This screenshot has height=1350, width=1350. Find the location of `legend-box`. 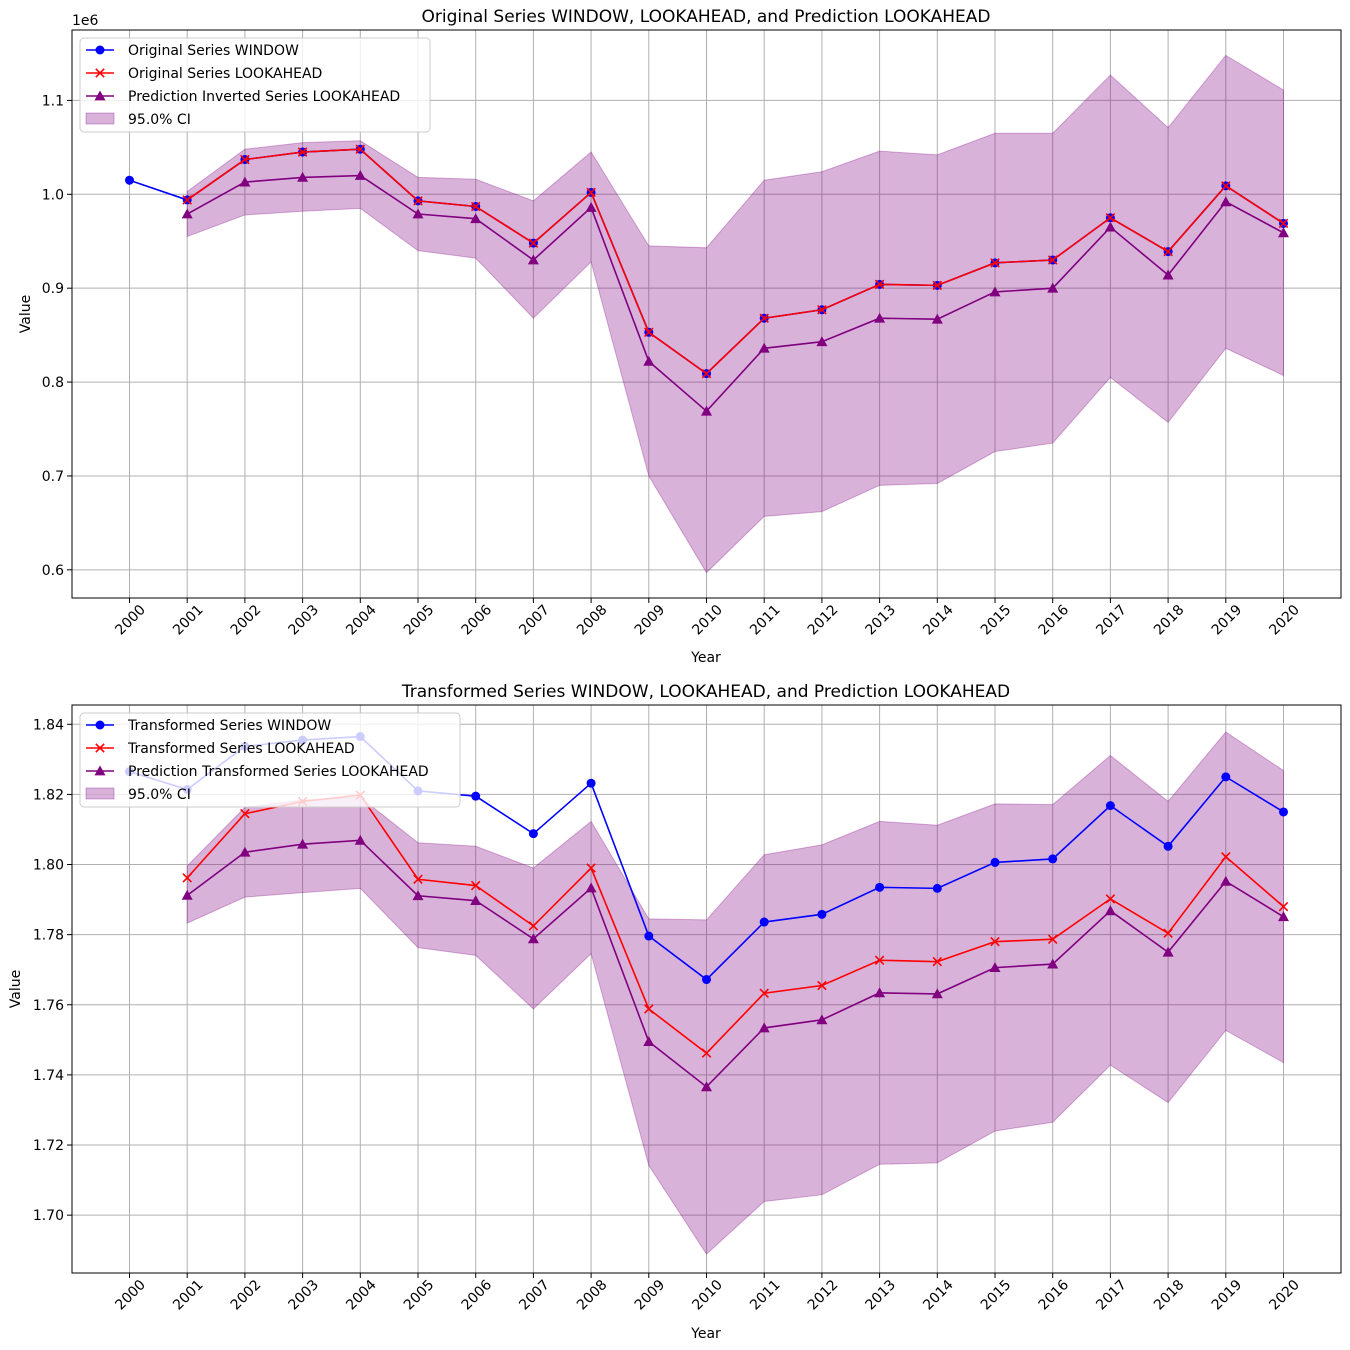

legend-box is located at coordinates (270, 760).